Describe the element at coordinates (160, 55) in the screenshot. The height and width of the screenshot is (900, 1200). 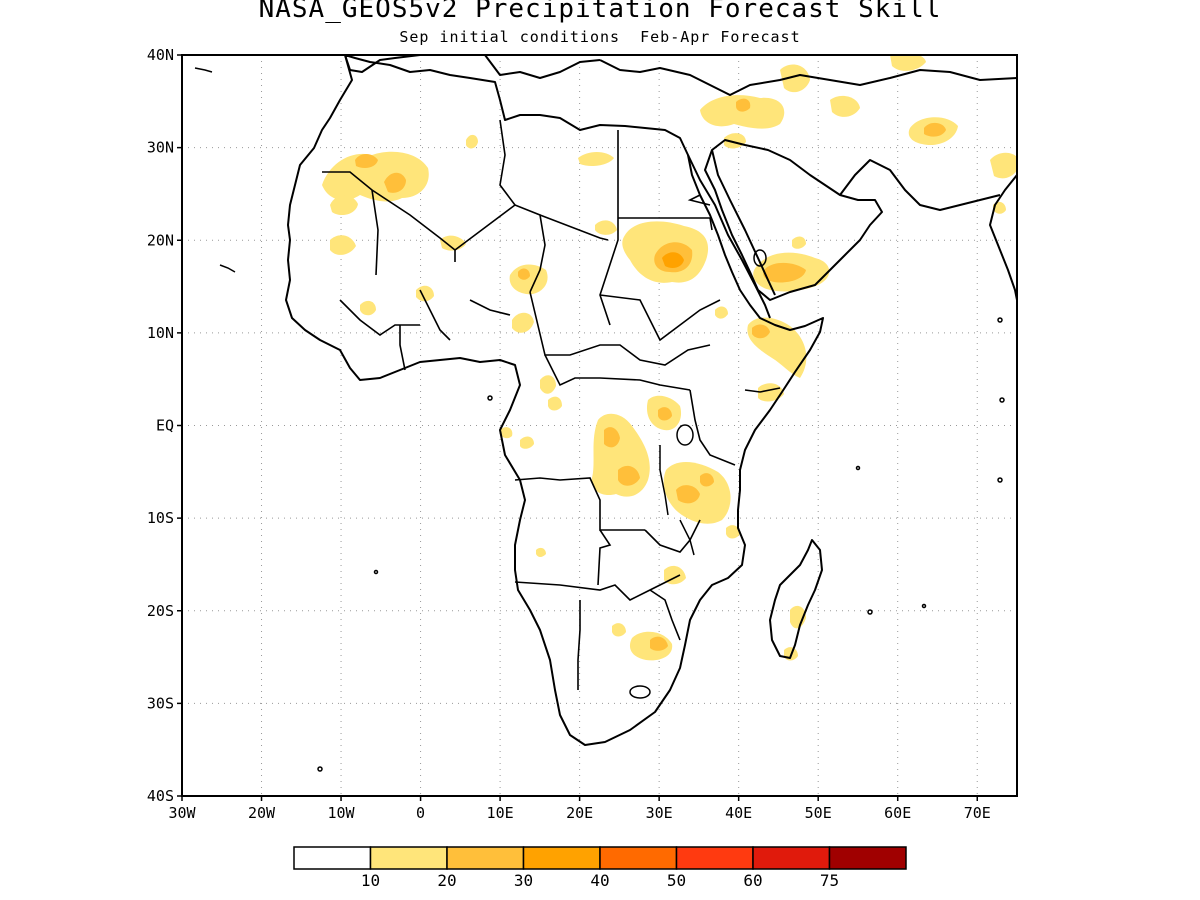
I see `lat-label: 40N` at that location.